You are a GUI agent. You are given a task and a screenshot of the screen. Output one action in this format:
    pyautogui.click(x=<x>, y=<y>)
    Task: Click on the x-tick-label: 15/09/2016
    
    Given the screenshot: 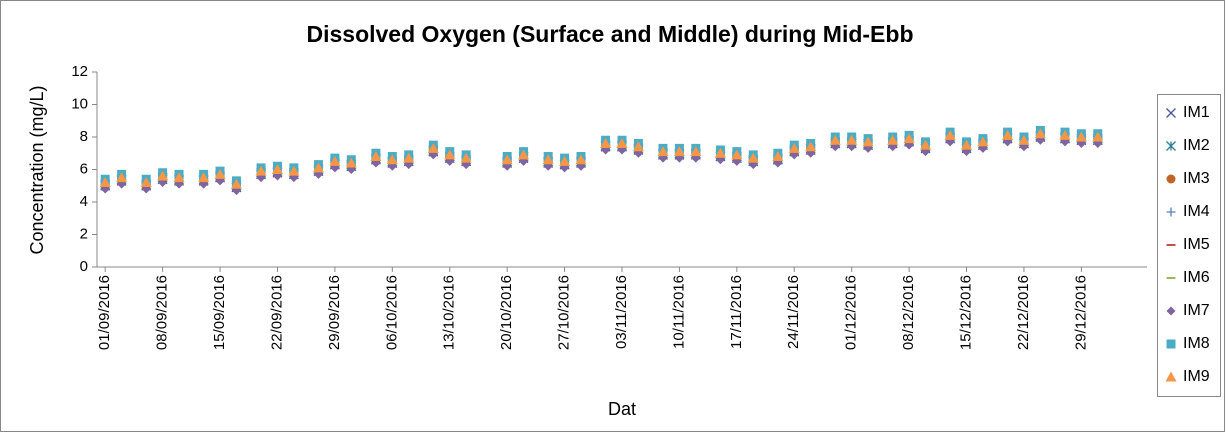 What is the action you would take?
    pyautogui.click(x=219, y=312)
    